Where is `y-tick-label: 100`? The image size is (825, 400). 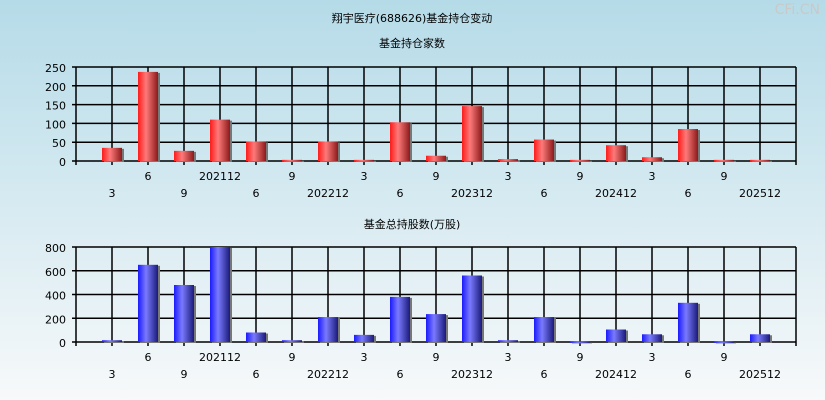 y-tick-label: 100 is located at coordinates (55, 124).